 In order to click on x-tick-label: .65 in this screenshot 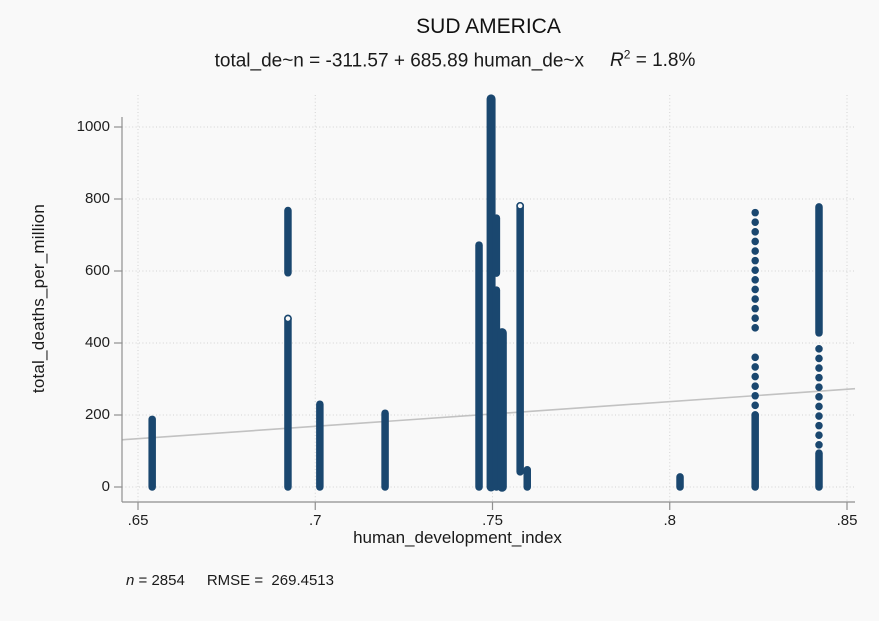, I will do `click(138, 520)`.